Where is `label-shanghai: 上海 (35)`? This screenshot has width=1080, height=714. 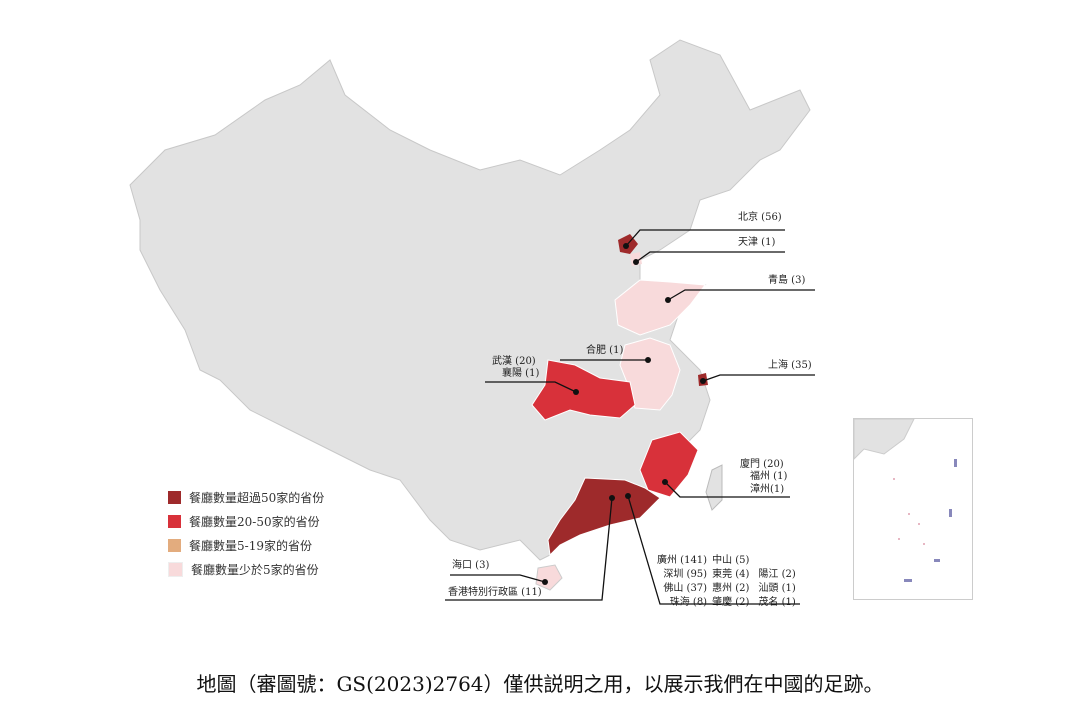
label-shanghai: 上海 (35) is located at coordinates (790, 365).